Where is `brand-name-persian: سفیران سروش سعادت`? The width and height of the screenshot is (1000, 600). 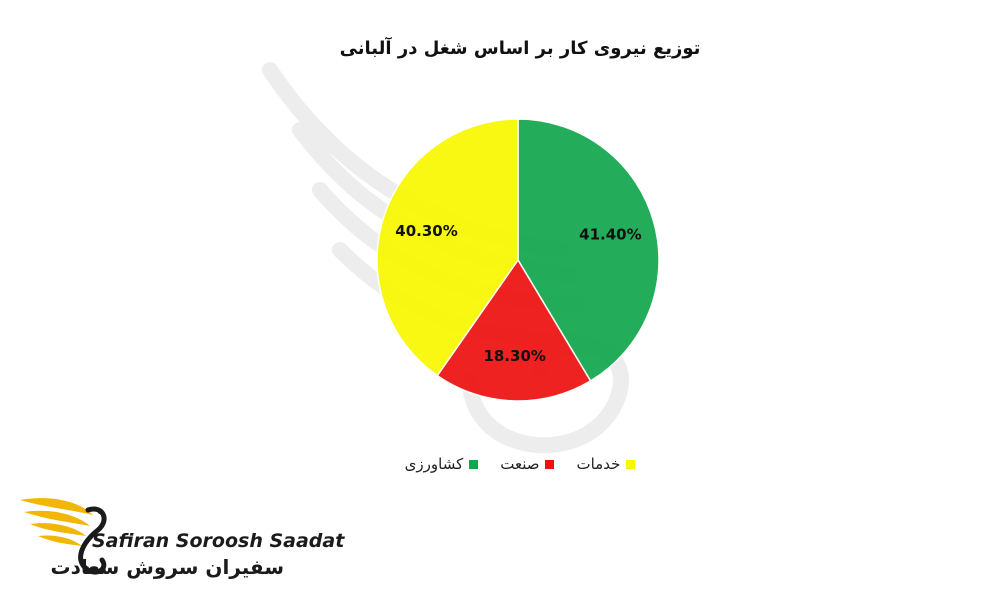 brand-name-persian: سفیران سروش سعادت is located at coordinates (167, 567).